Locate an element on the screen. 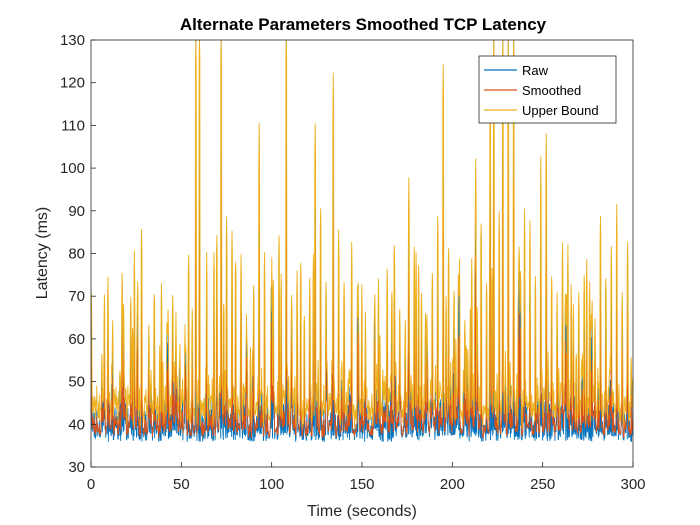 Image resolution: width=700 pixels, height=525 pixels. x-tick-label: 200 is located at coordinates (452, 484).